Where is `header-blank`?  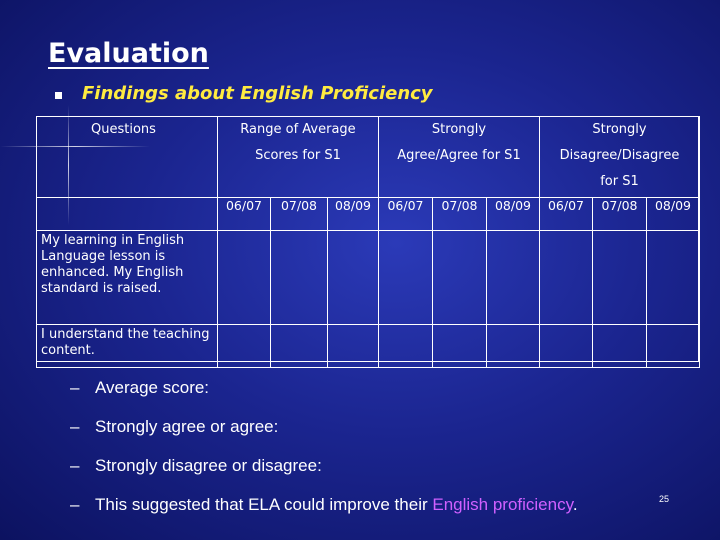
header-blank is located at coordinates (127, 214).